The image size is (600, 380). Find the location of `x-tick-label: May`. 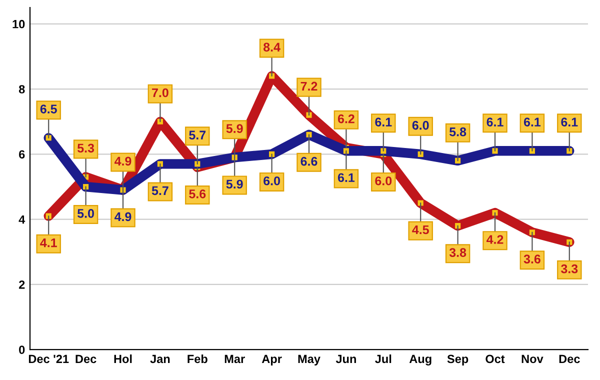

x-tick-label: May is located at coordinates (309, 360).